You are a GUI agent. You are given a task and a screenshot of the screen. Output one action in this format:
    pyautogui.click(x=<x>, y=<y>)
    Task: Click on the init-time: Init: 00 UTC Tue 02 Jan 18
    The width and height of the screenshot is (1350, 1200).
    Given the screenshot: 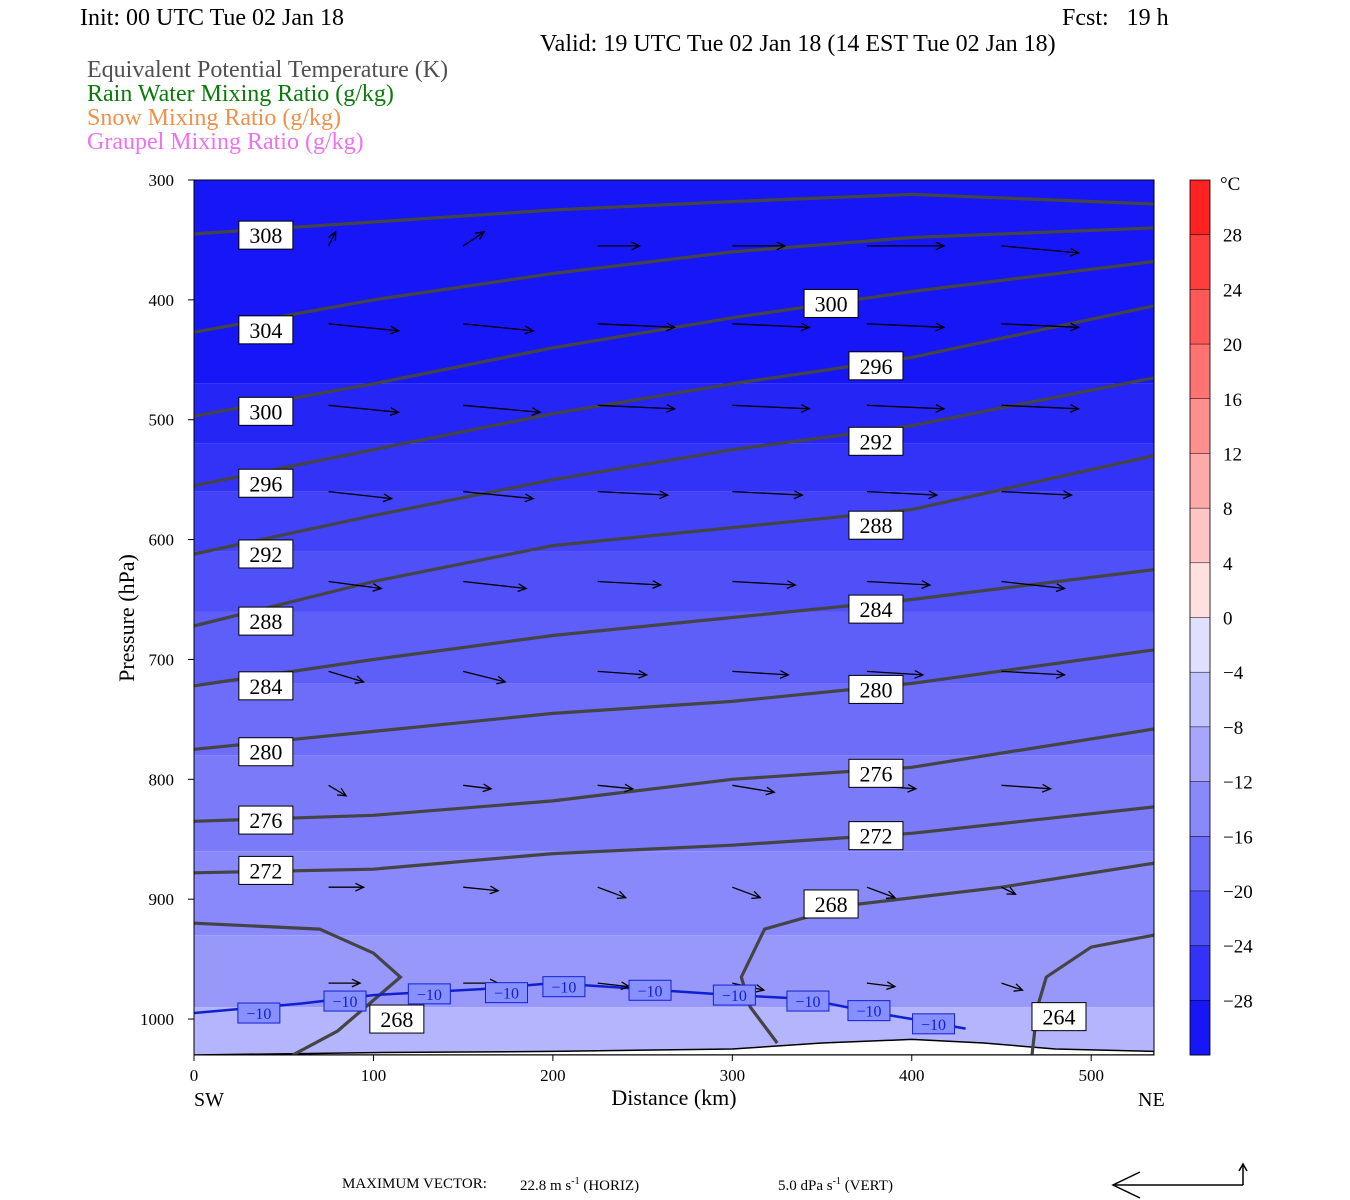 What is the action you would take?
    pyautogui.click(x=212, y=18)
    